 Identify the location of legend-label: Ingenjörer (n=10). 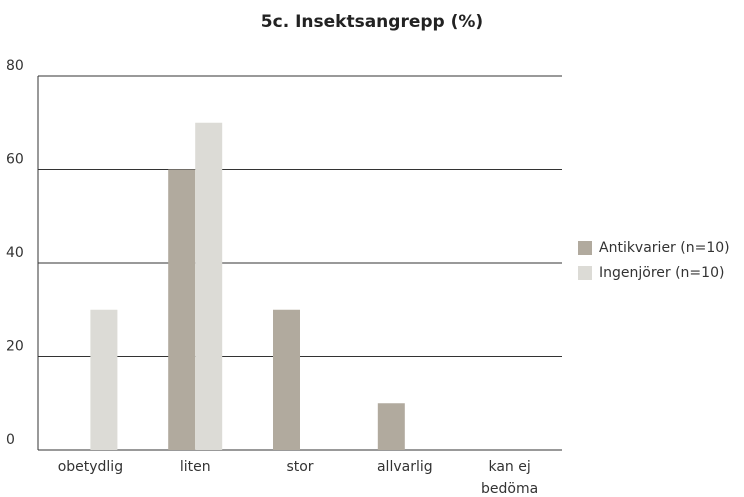
(661, 273).